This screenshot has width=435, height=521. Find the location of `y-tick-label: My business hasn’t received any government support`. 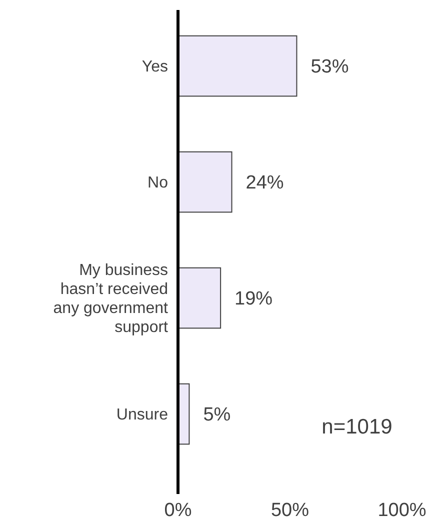

y-tick-label: My business hasn’t received any government support is located at coordinates (111, 299).